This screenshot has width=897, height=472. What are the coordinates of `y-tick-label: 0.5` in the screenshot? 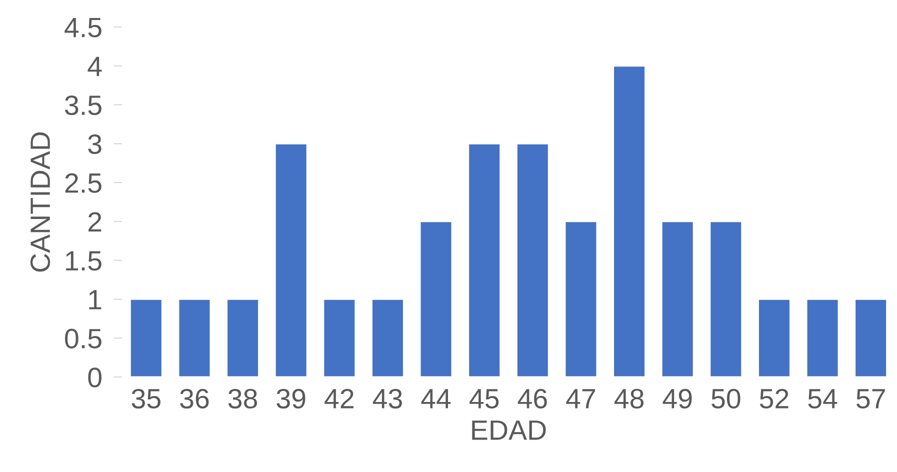 It's located at (83, 338).